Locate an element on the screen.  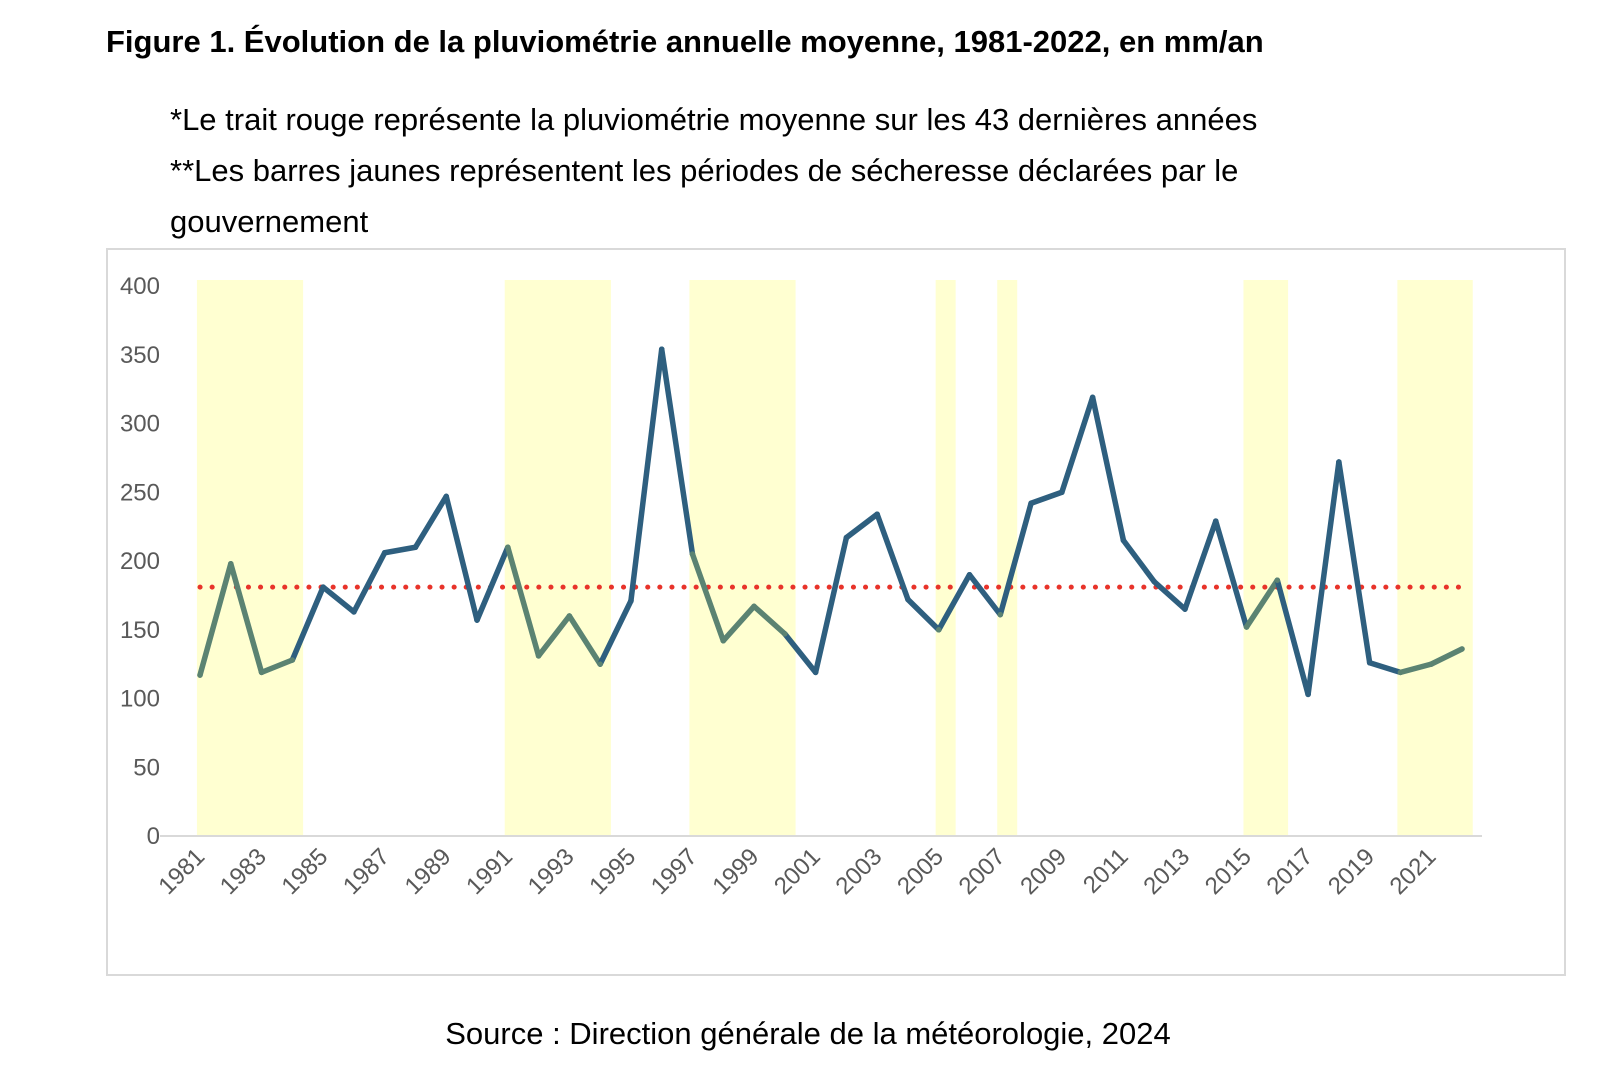
point-1984 is located at coordinates (292, 660).